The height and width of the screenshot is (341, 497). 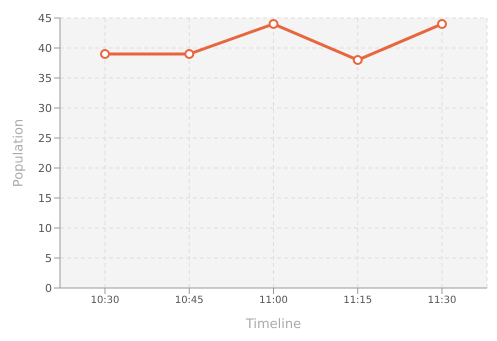 I want to click on x-axis-title: Timeline, so click(x=273, y=324).